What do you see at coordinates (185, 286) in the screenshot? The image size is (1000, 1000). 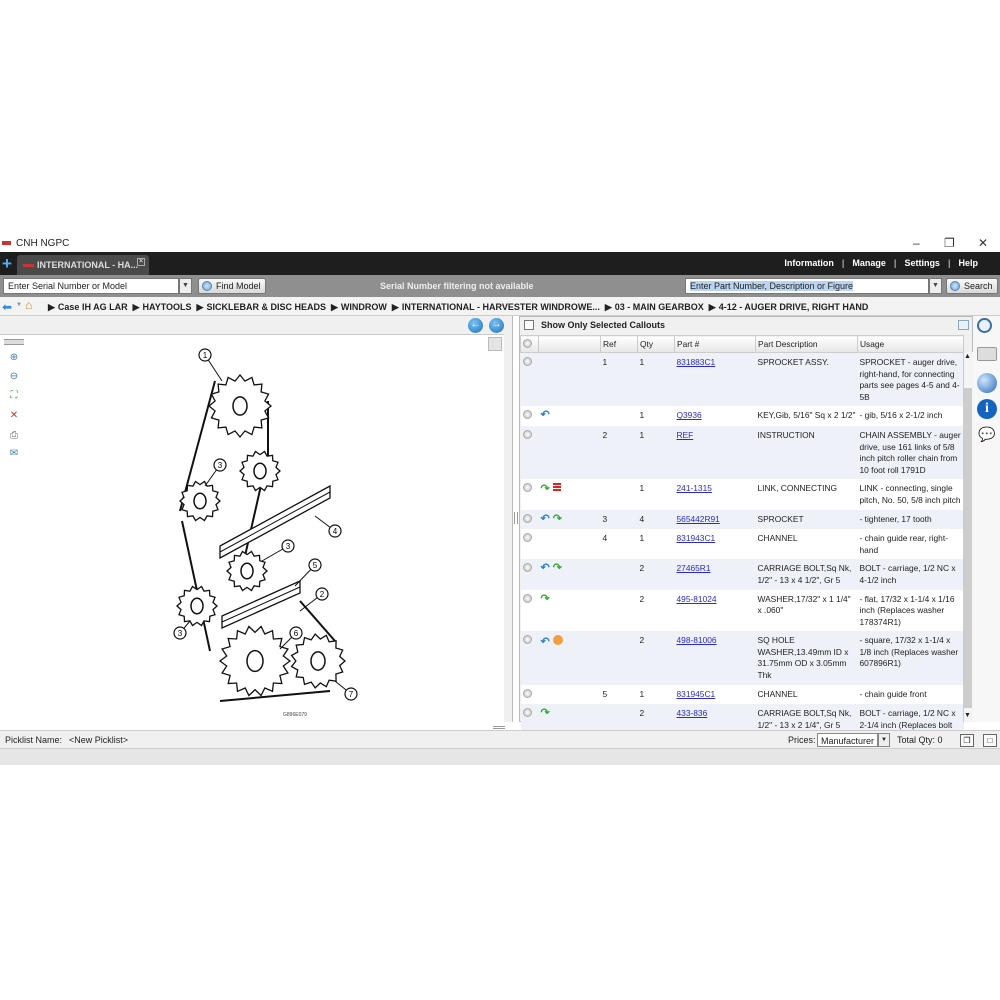 I see `serial-dropdown-chevron-icon: ▼` at bounding box center [185, 286].